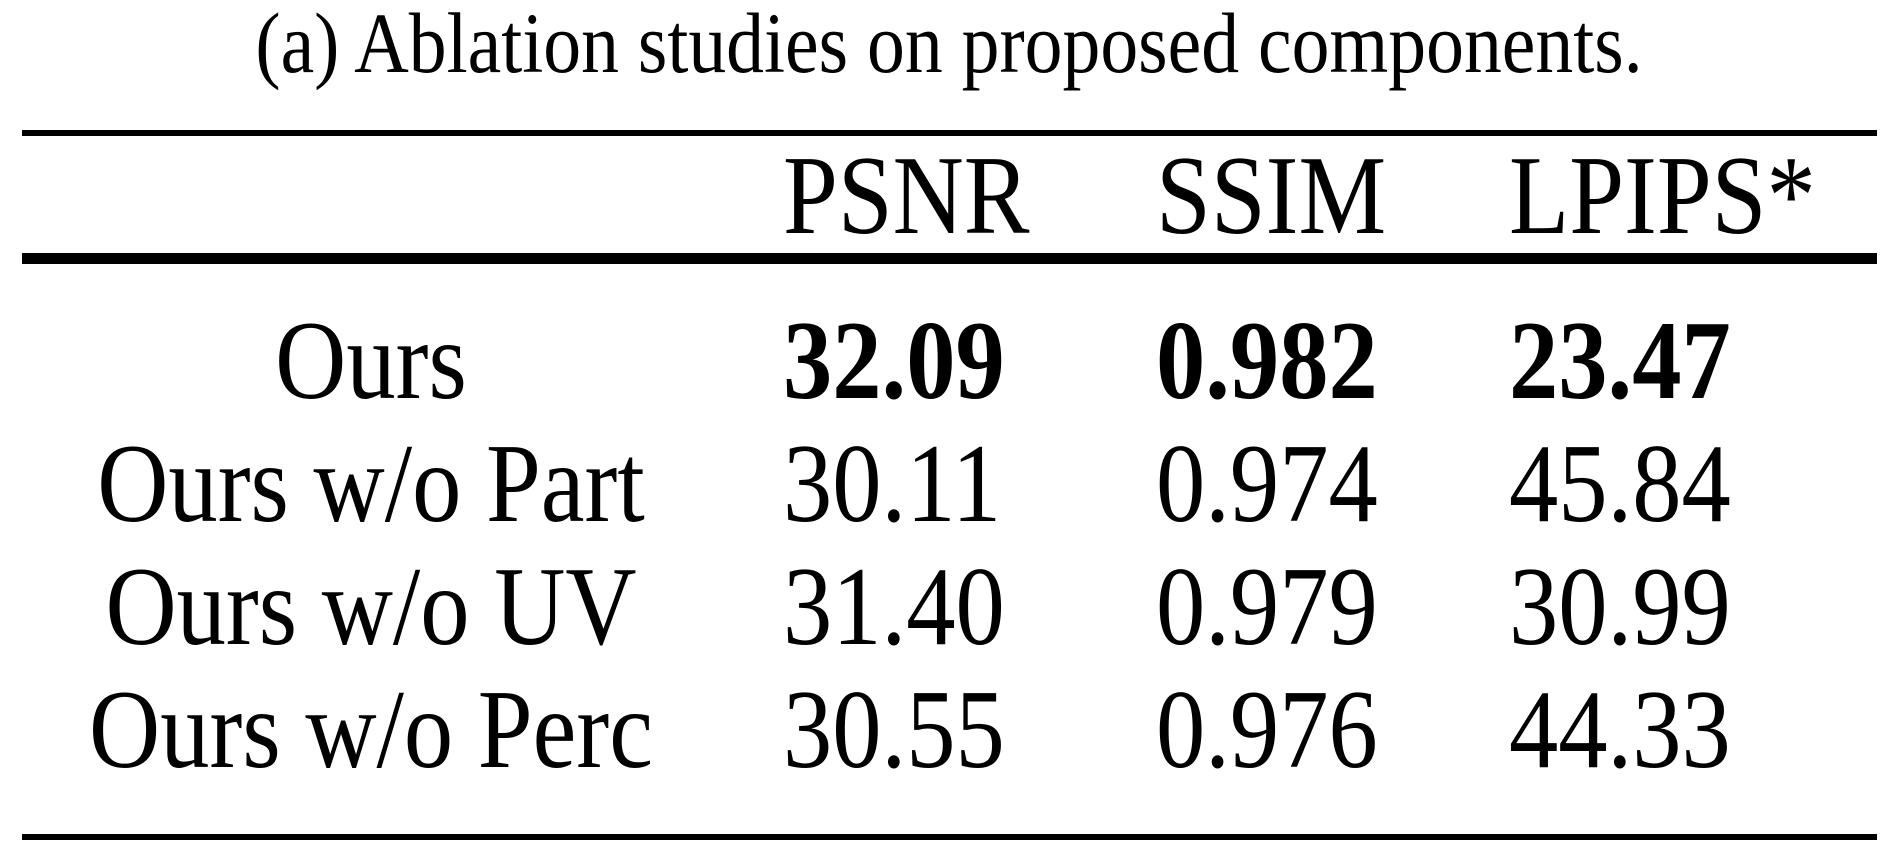 The height and width of the screenshot is (854, 1898). What do you see at coordinates (1620, 730) in the screenshot?
I see `cell-ours-wo-perc-lpips: 44.33` at bounding box center [1620, 730].